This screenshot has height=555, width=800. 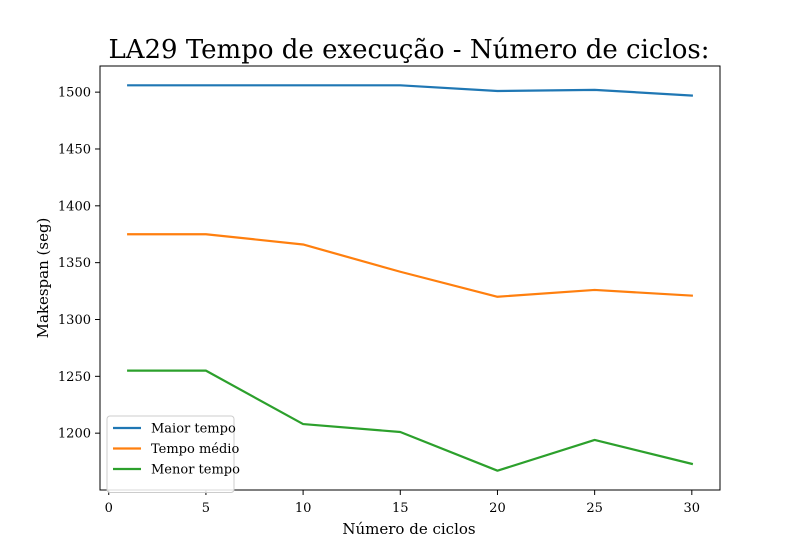 I want to click on legend-box, so click(x=170, y=454).